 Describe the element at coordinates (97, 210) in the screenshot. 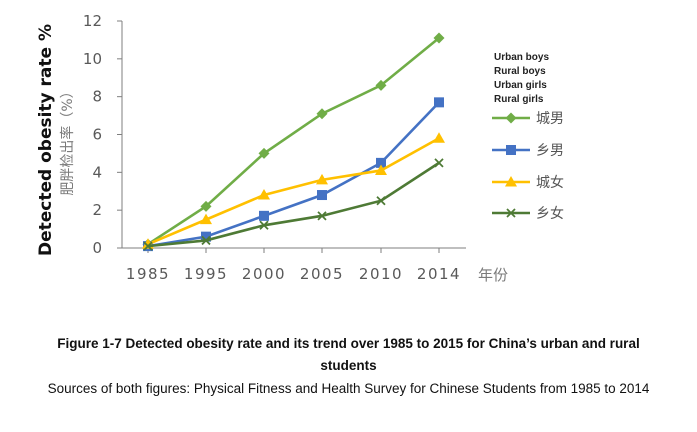

I see `y-tick-label: 2` at that location.